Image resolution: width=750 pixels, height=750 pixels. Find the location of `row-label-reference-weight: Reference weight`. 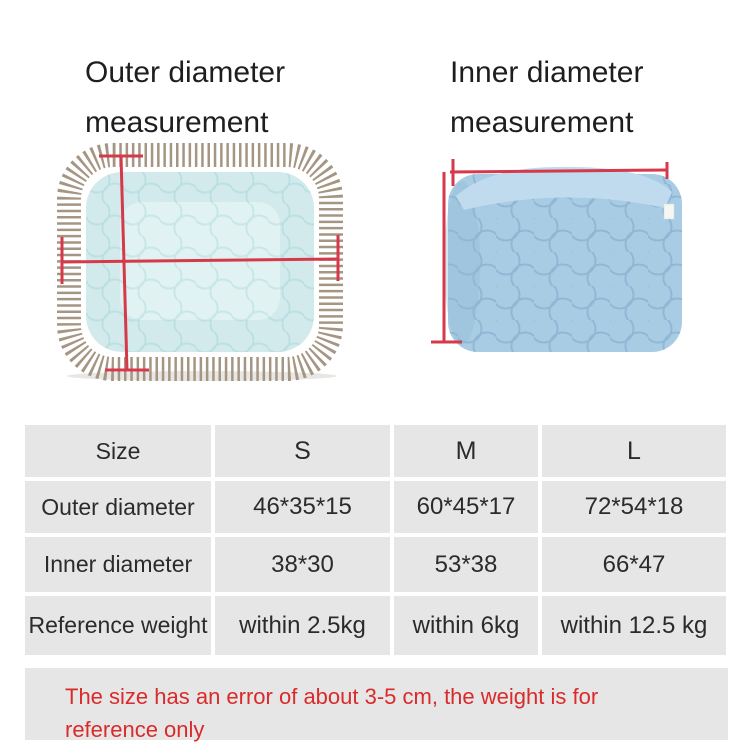

row-label-reference-weight: Reference weight is located at coordinates (118, 625).